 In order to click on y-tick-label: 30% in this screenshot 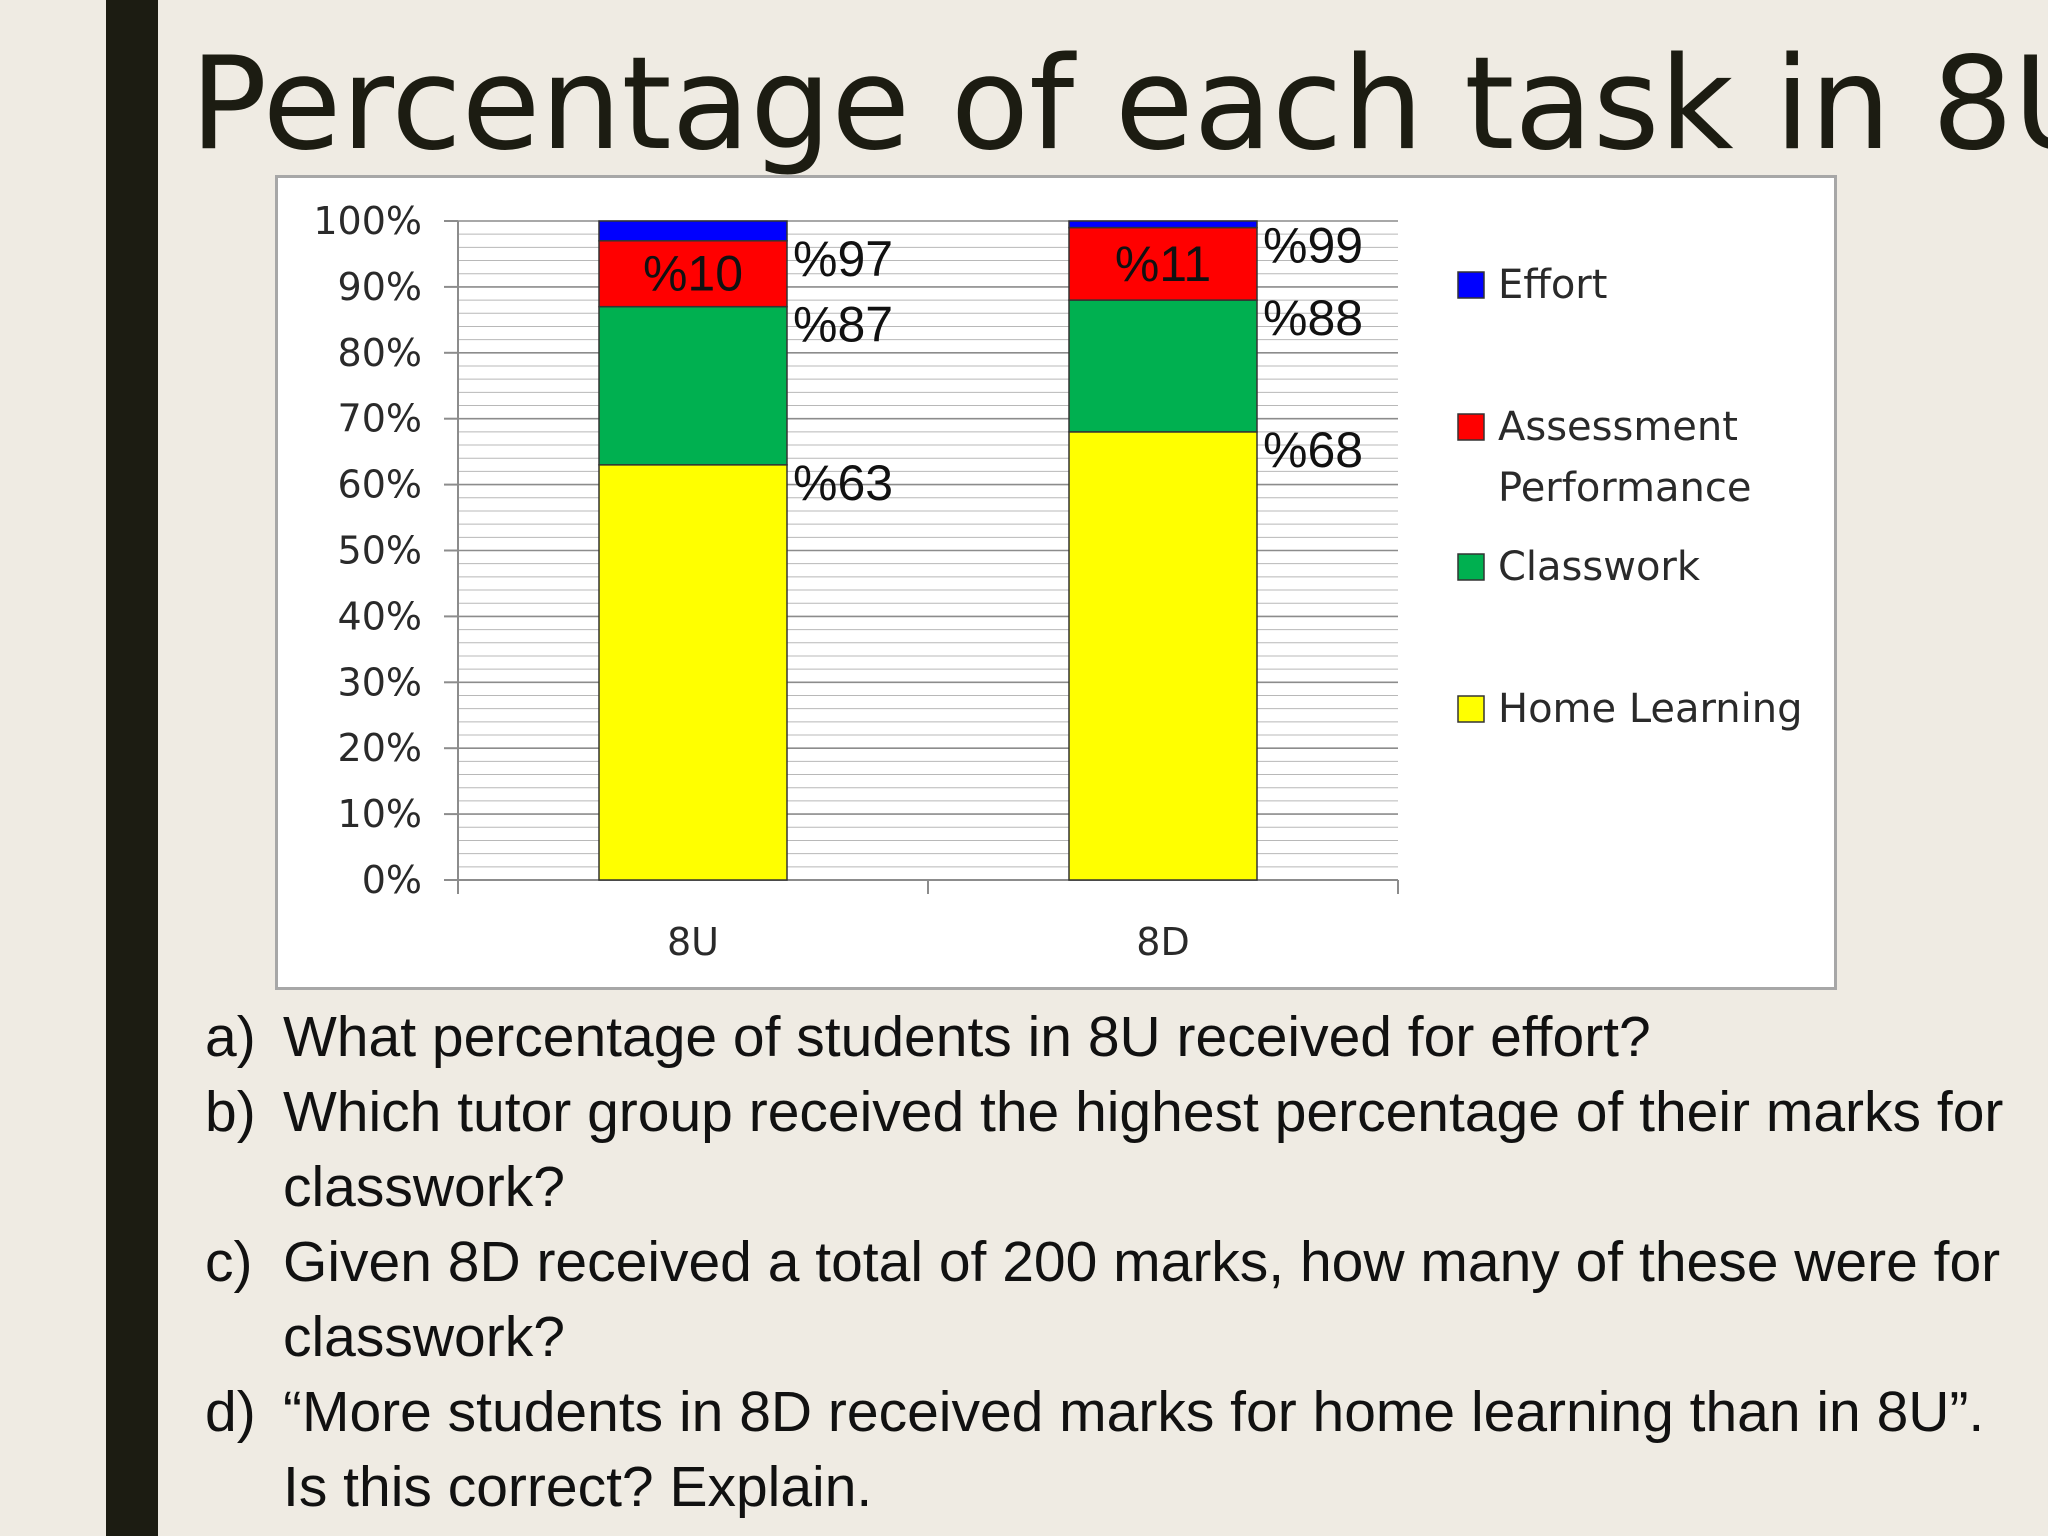, I will do `click(380, 682)`.